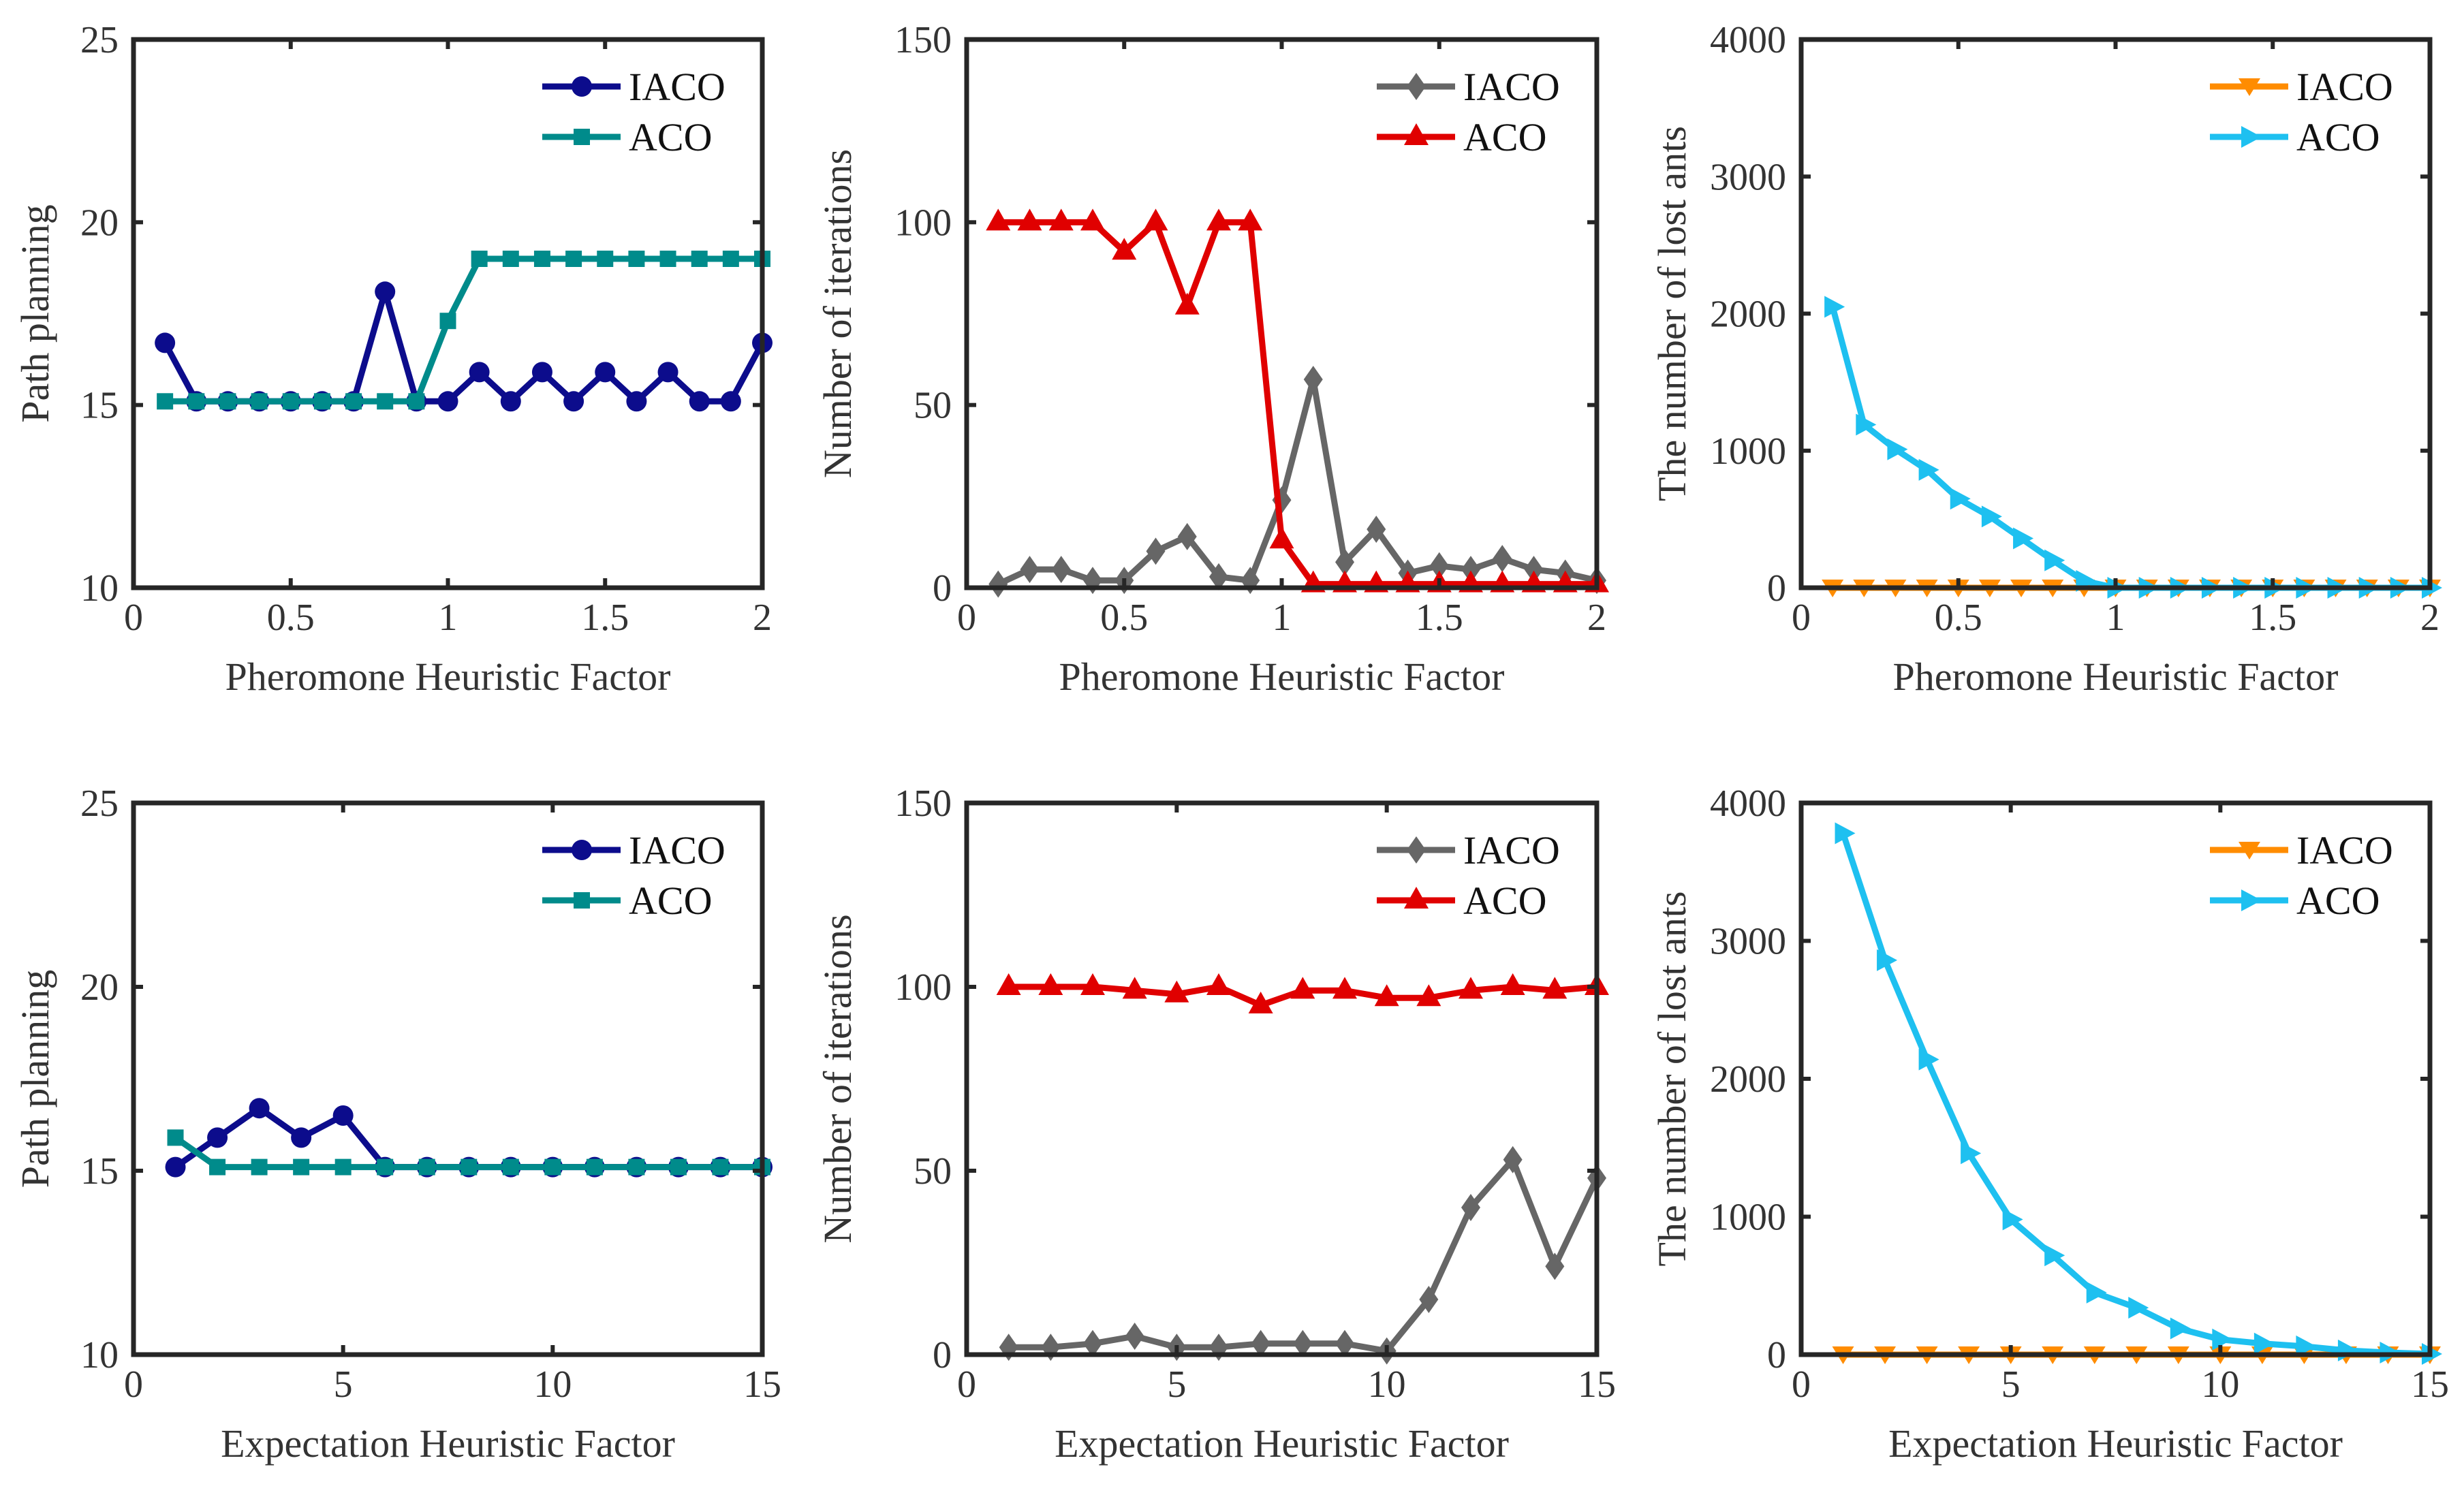 Image resolution: width=2464 pixels, height=1499 pixels. I want to click on axes-box, so click(448, 1078).